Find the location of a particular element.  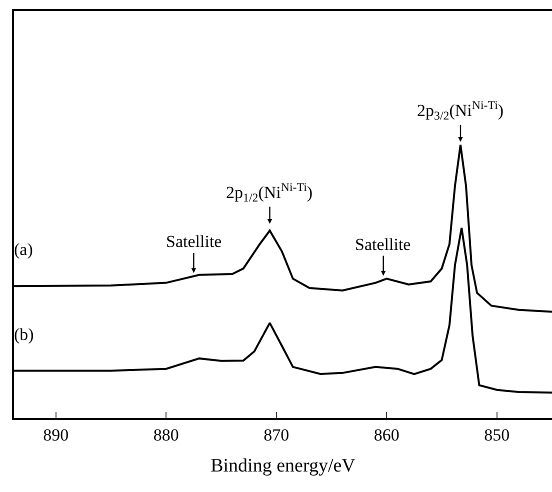

series-label: (b) is located at coordinates (24, 334).